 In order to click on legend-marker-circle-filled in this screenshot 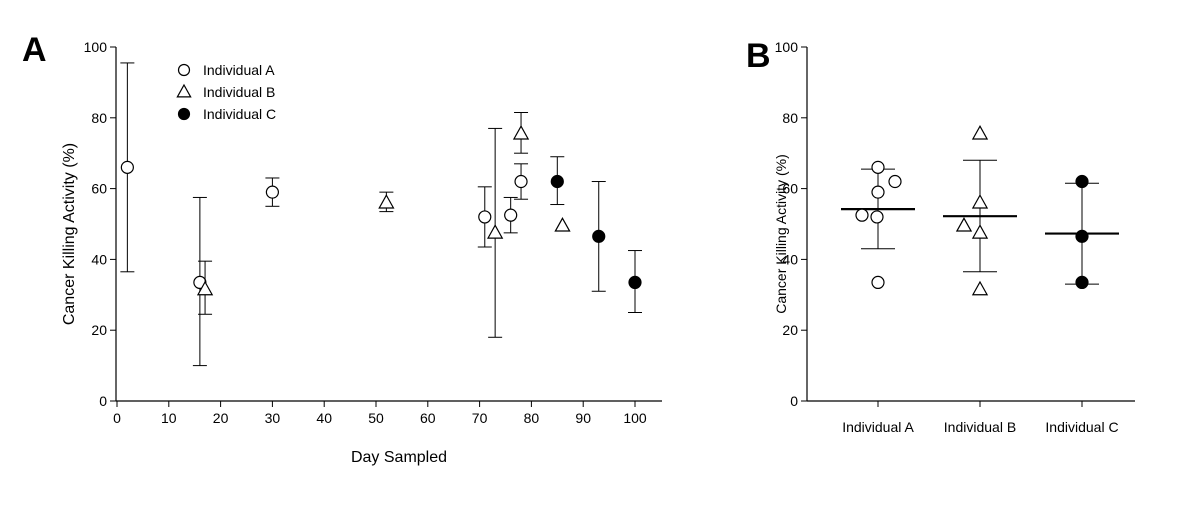, I will do `click(184, 114)`.